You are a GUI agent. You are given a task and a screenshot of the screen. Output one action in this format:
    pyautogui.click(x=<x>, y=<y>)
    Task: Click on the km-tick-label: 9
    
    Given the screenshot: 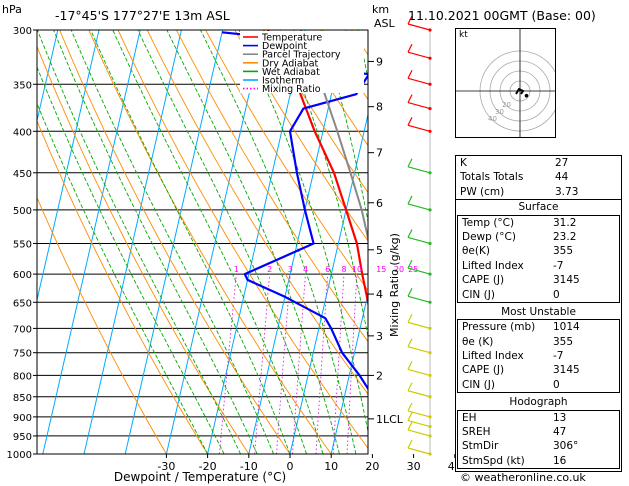 What is the action you would take?
    pyautogui.click(x=379, y=61)
    